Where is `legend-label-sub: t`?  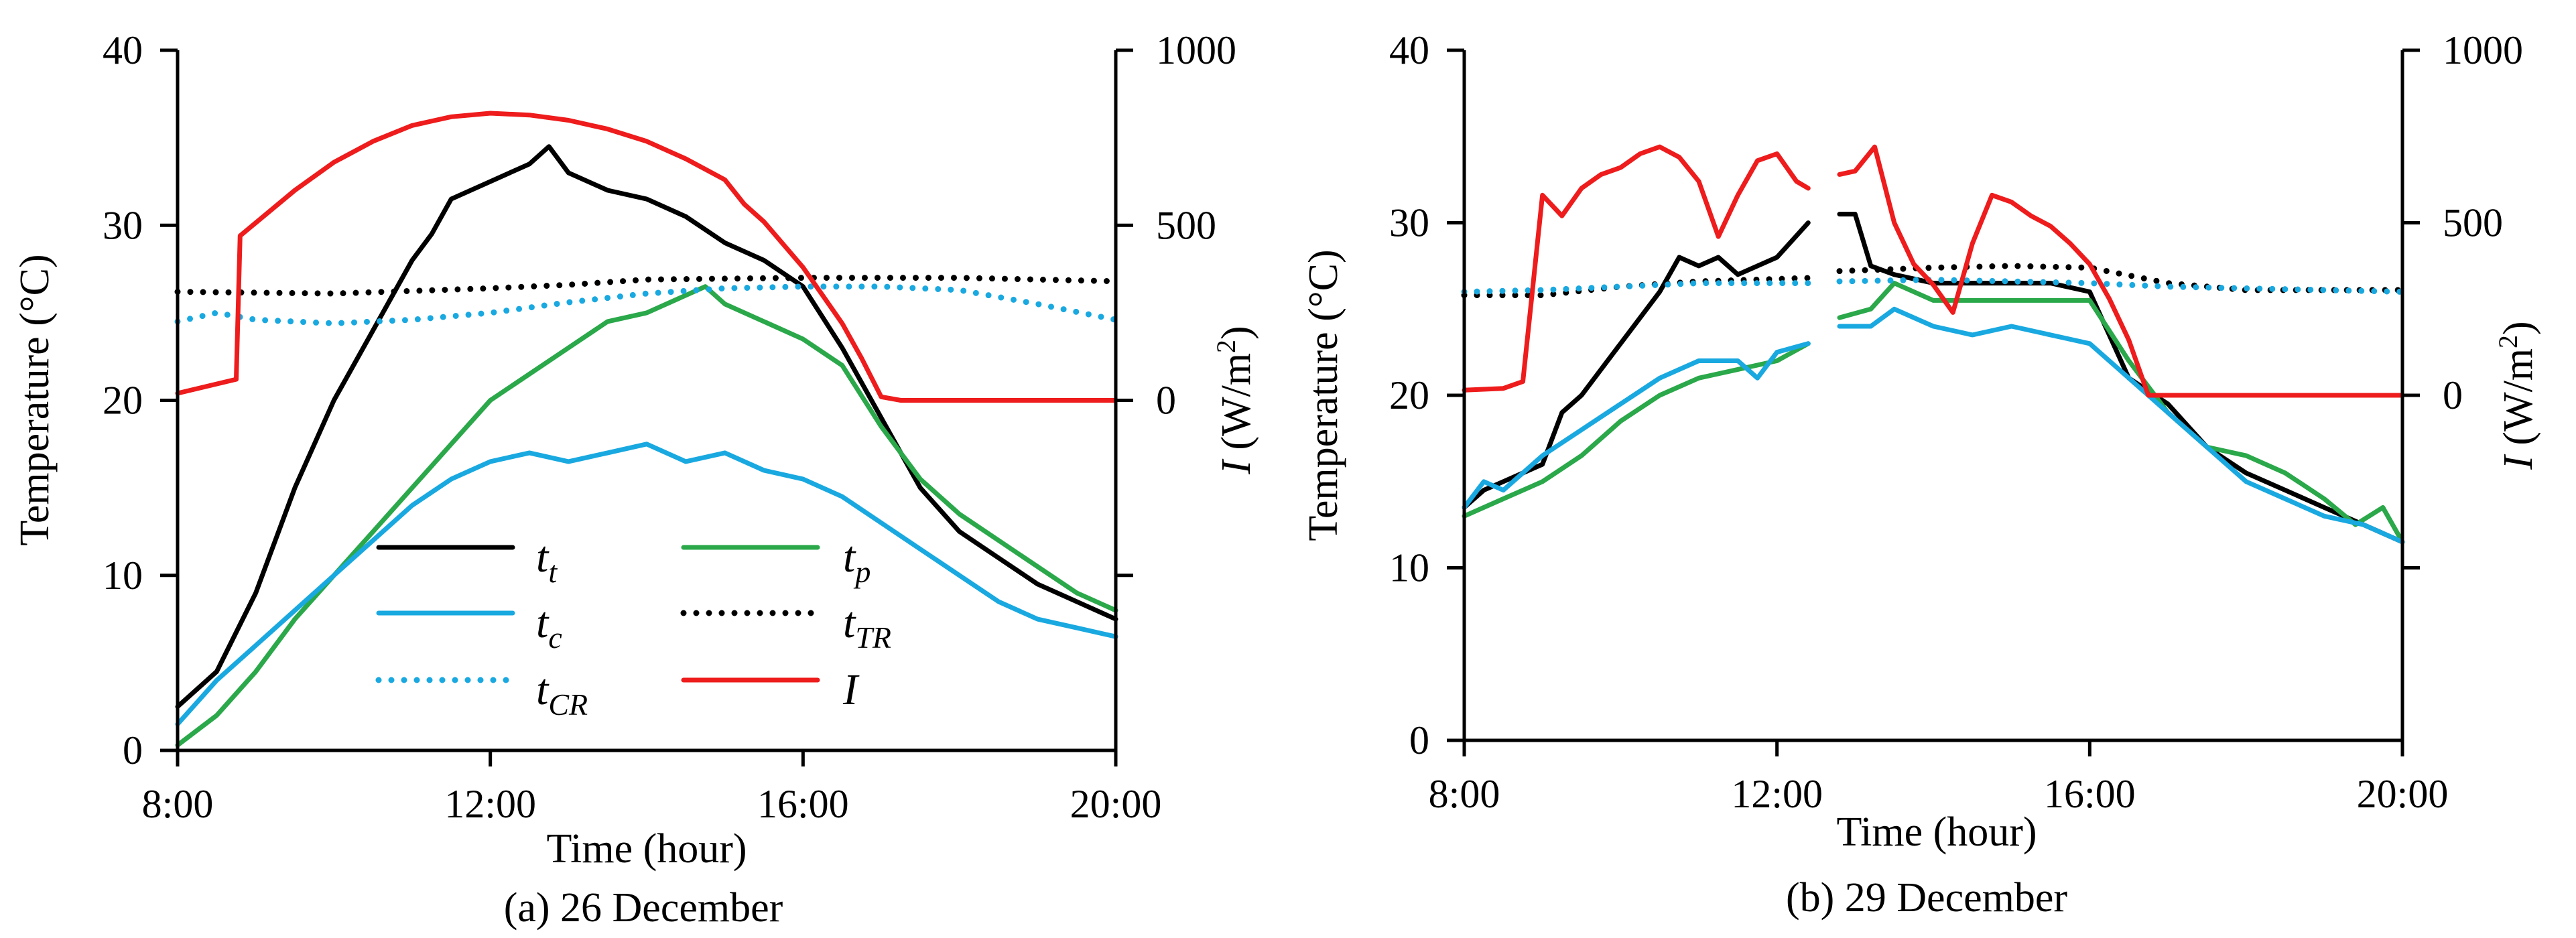 legend-label-sub: t is located at coordinates (553, 572).